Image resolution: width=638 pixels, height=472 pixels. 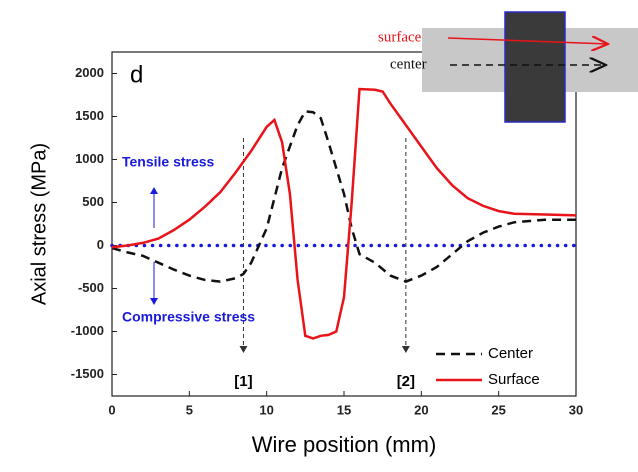 I want to click on x-tick-label: 5, so click(x=189, y=409).